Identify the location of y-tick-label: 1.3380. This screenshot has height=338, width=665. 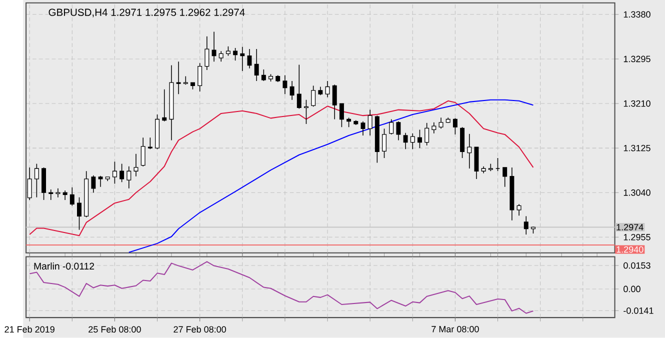
(637, 14).